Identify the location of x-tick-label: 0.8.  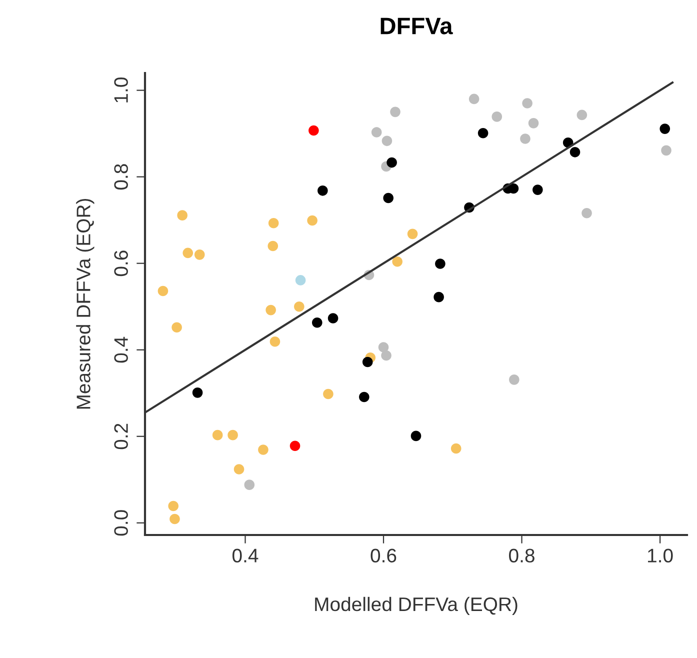
(521, 555).